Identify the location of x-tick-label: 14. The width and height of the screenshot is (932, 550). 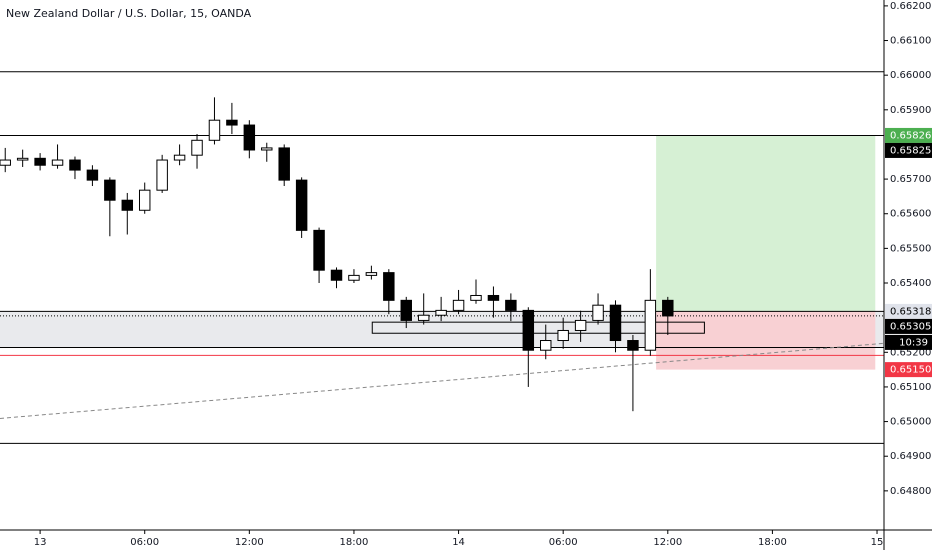
(458, 542).